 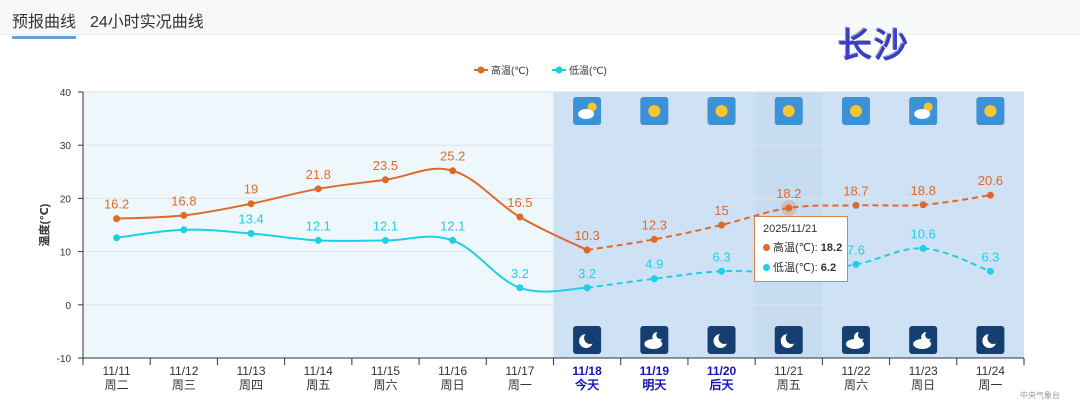 What do you see at coordinates (318, 174) in the screenshot?
I see `high-data-label: 21.8` at bounding box center [318, 174].